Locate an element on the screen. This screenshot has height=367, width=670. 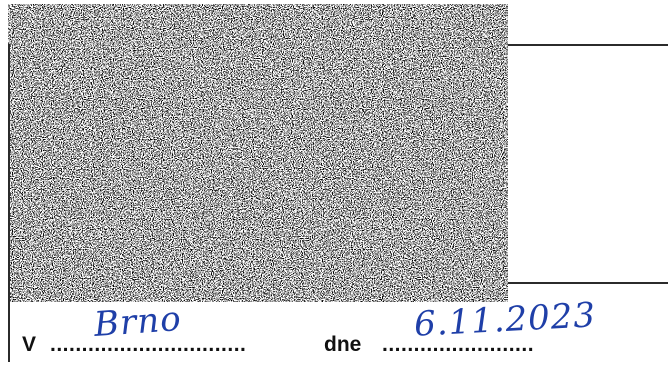
place-label: V is located at coordinates (29, 344).